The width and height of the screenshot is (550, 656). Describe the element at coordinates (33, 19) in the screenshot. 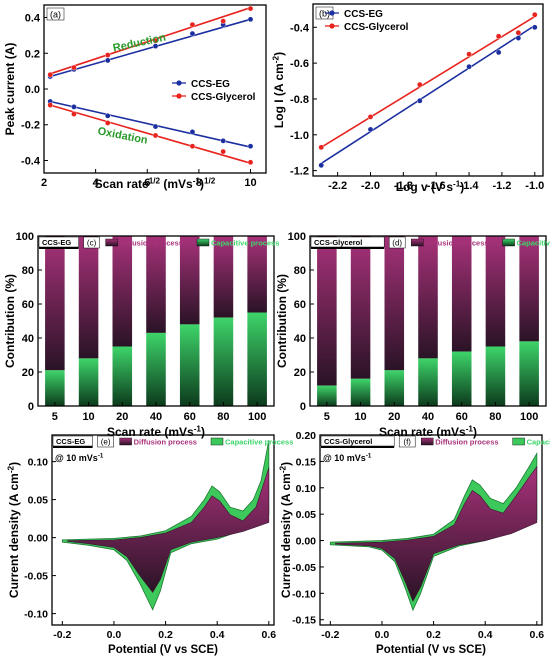

I see `y-tick-label: 0.4` at that location.